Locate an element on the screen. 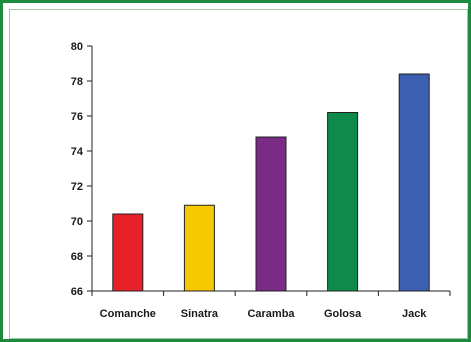 The height and width of the screenshot is (342, 471). x-tick-label: Golosa is located at coordinates (343, 314).